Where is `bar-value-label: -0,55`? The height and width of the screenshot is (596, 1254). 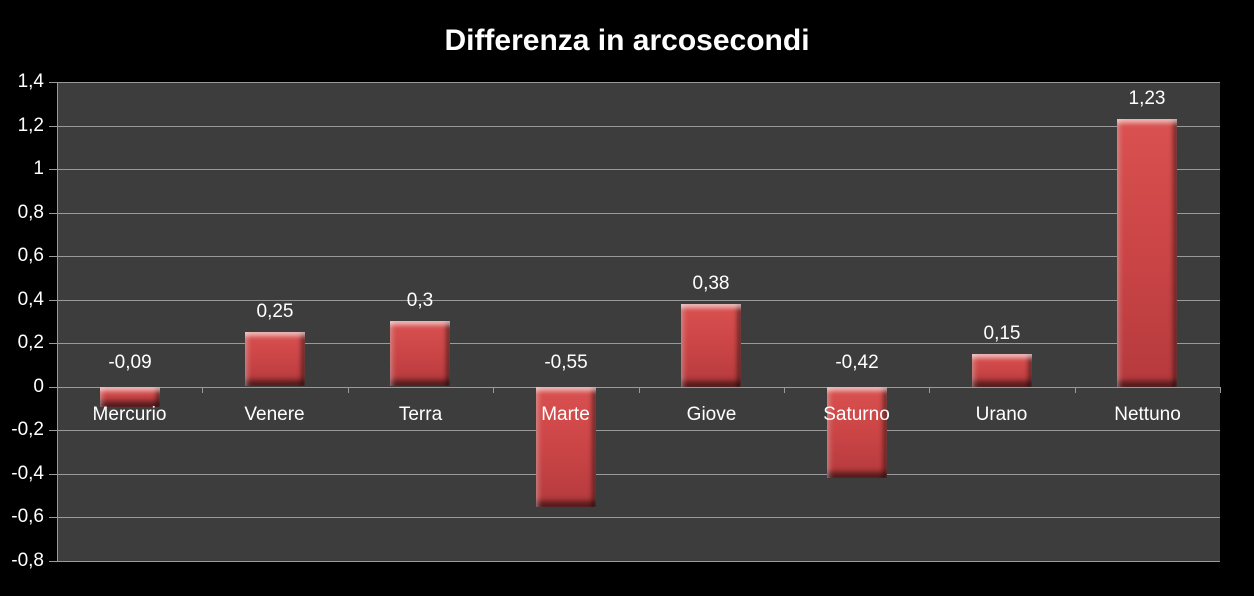 bar-value-label: -0,55 is located at coordinates (566, 362).